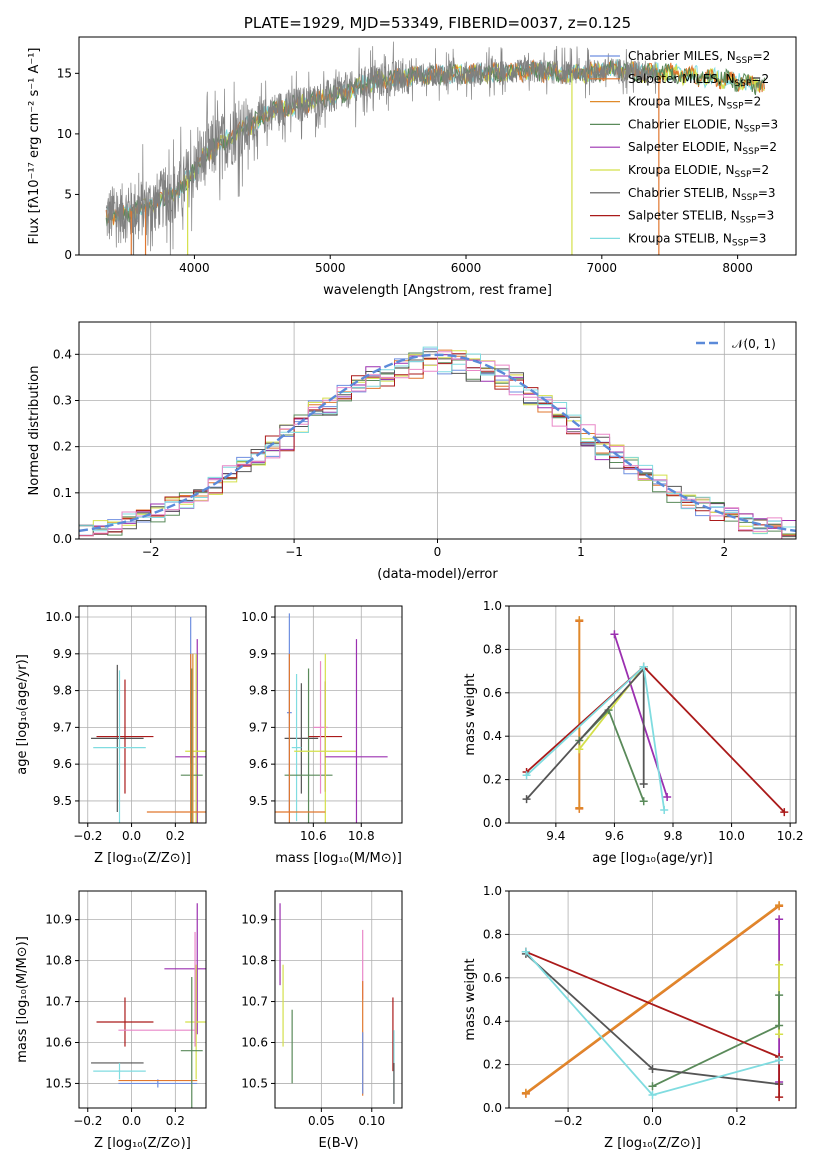 Image resolution: width=819 pixels, height=1170 pixels. I want to click on legend-text: Chabrier STELIB, N, so click(684, 193).